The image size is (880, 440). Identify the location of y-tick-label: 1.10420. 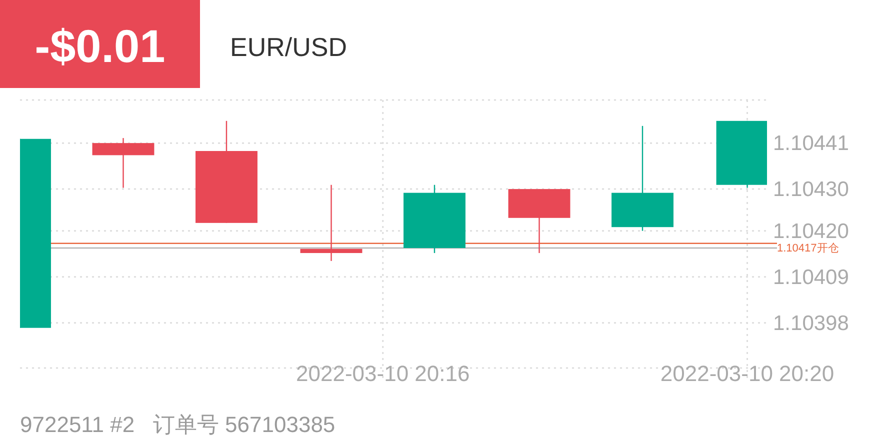
(811, 231).